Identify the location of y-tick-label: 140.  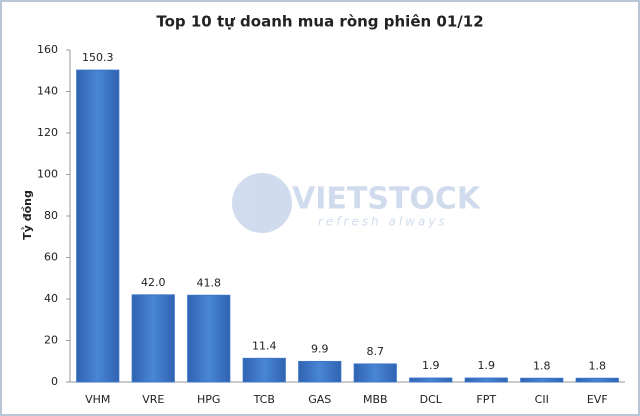
(47, 91).